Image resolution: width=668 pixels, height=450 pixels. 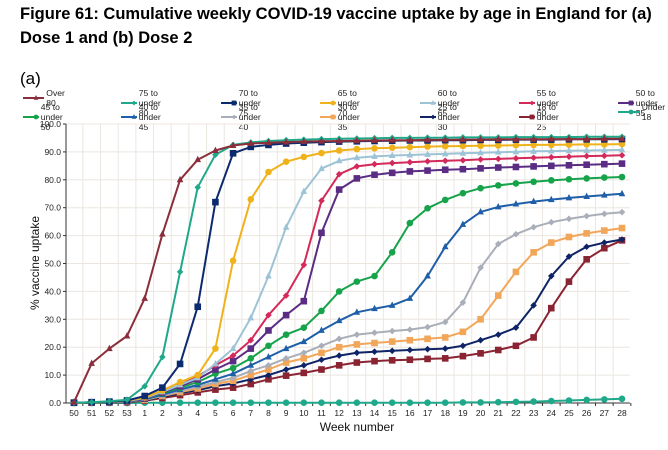 I want to click on legend-label: 35 to under 40, so click(x=249, y=117).